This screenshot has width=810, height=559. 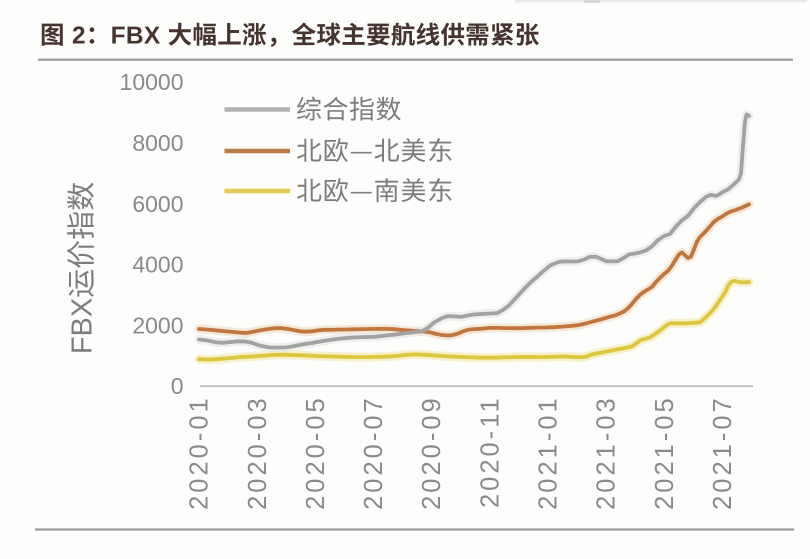 What do you see at coordinates (258, 452) in the screenshot?
I see `svg-text: 2020-03` at bounding box center [258, 452].